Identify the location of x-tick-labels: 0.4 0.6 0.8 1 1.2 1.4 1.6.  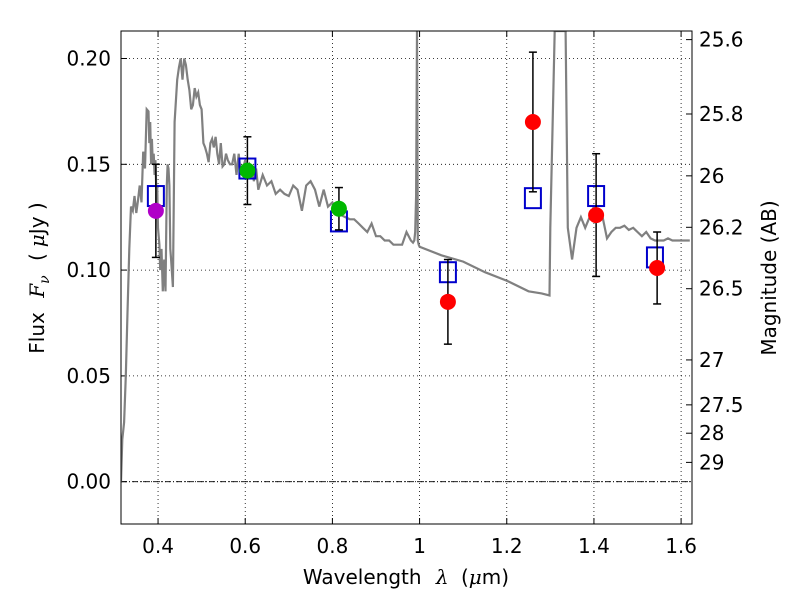
(419, 546).